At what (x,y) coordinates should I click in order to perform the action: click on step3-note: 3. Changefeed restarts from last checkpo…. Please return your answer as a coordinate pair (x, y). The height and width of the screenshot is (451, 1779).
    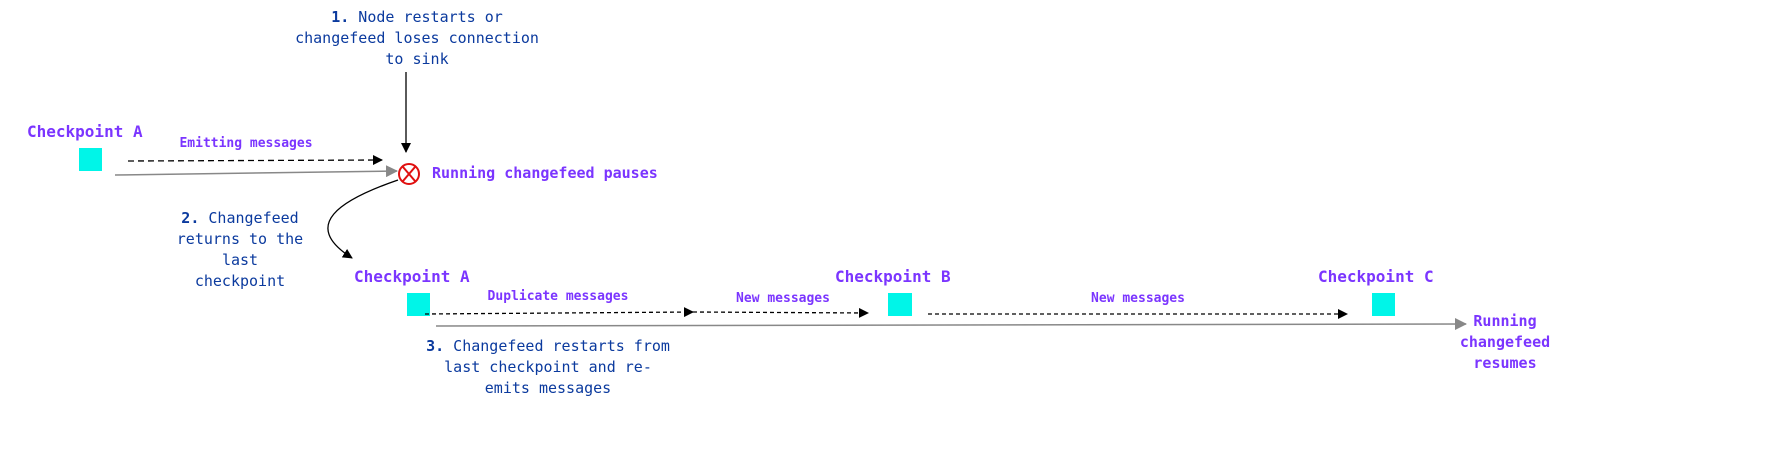
    Looking at the image, I should click on (548, 367).